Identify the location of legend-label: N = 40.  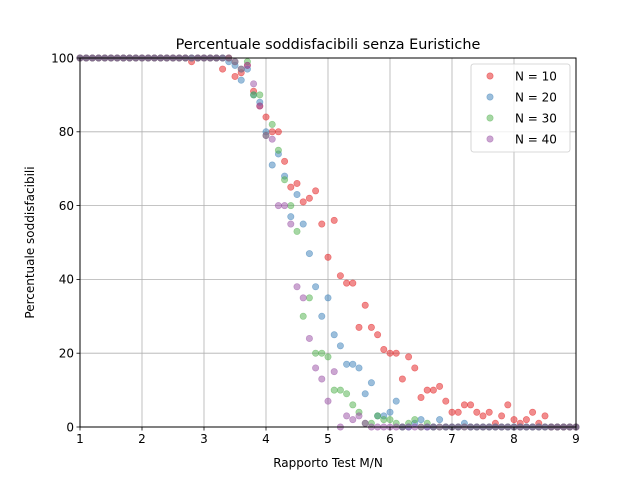
(536, 139).